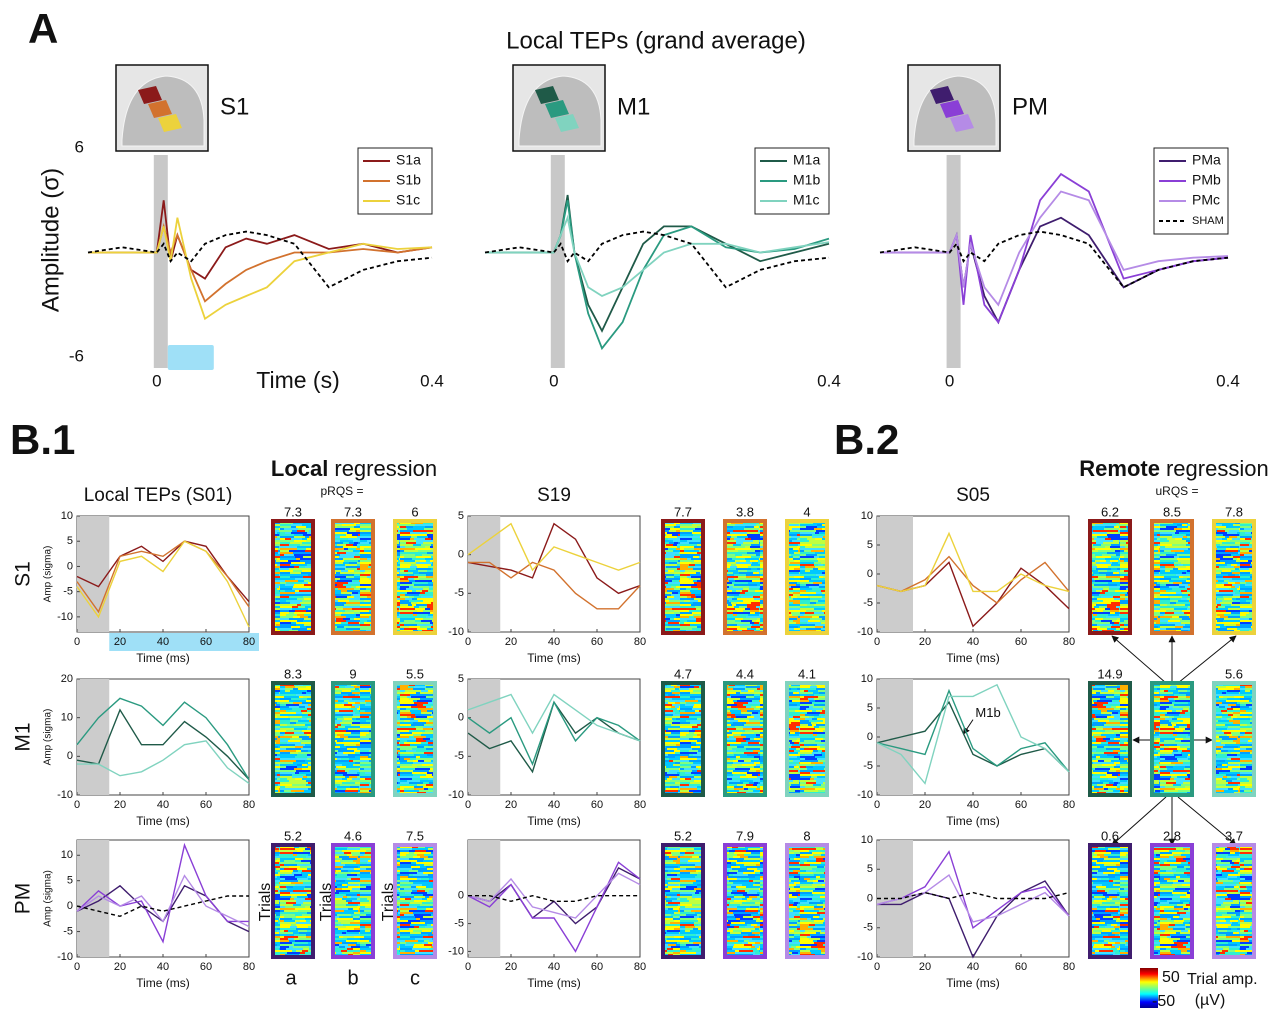 Image resolution: width=1288 pixels, height=1012 pixels. I want to click on condition-label: b, so click(352, 978).